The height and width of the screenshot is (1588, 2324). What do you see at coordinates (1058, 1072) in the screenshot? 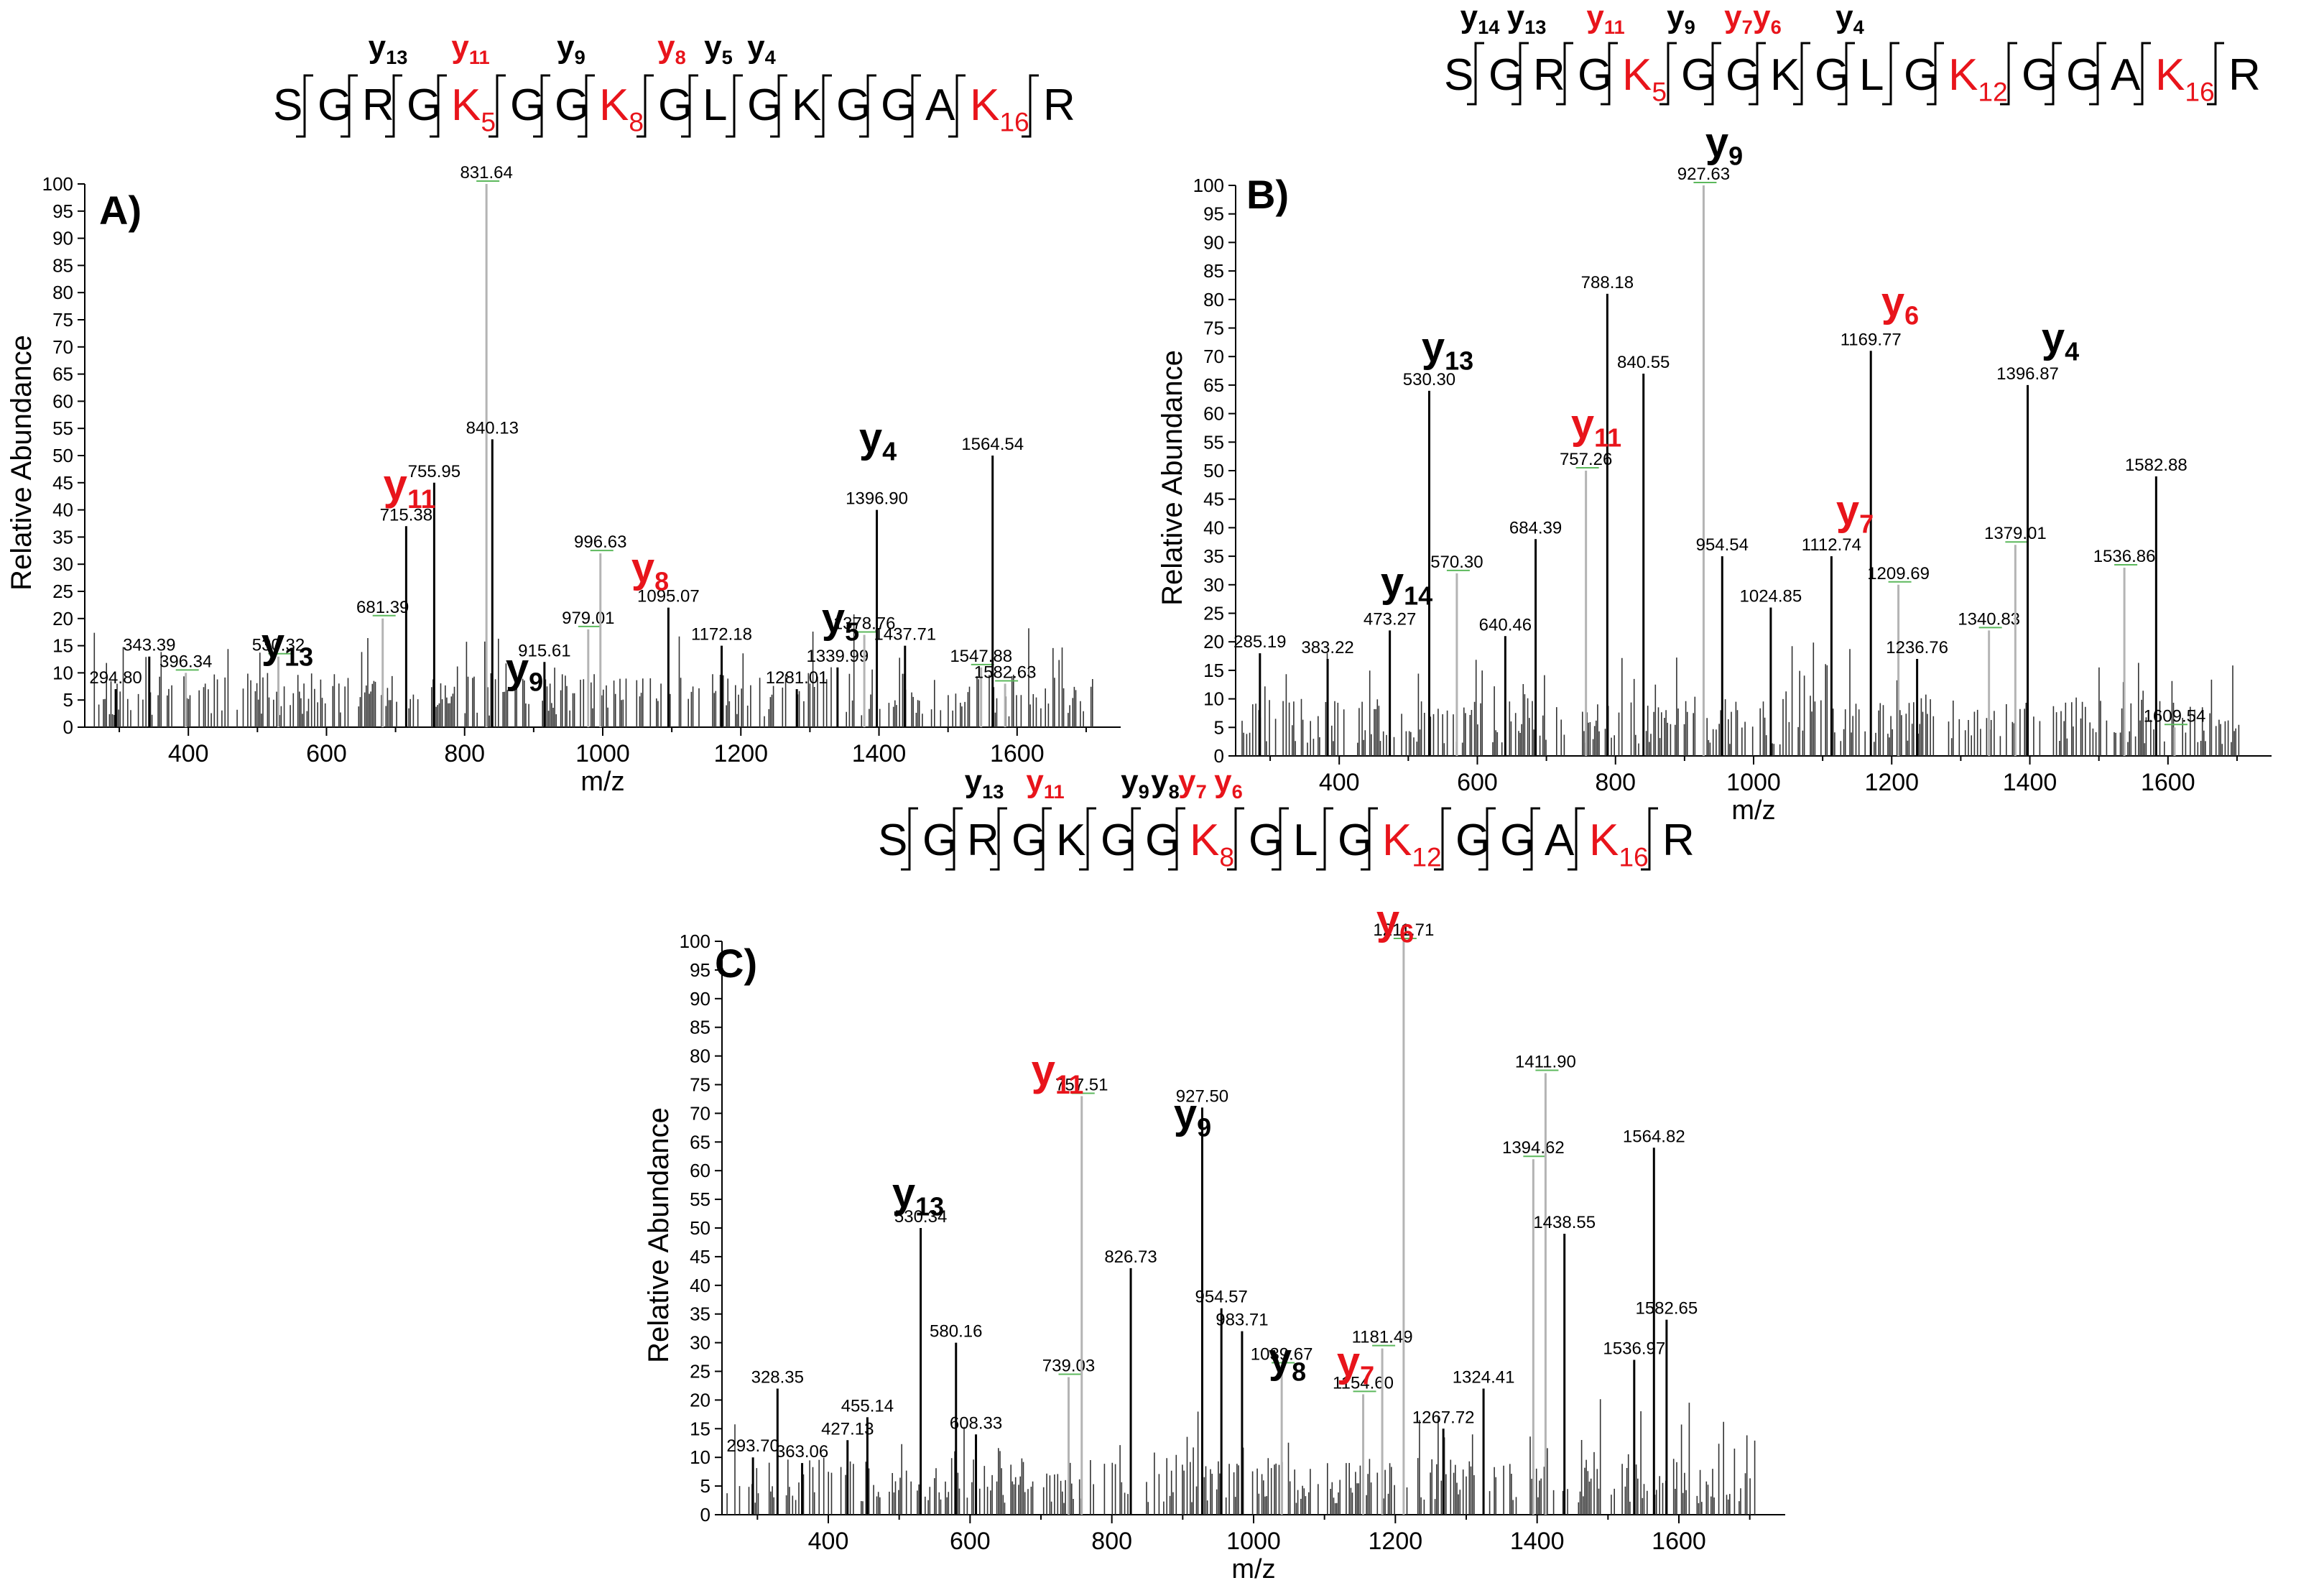
I see `ion-annotation: y11` at bounding box center [1058, 1072].